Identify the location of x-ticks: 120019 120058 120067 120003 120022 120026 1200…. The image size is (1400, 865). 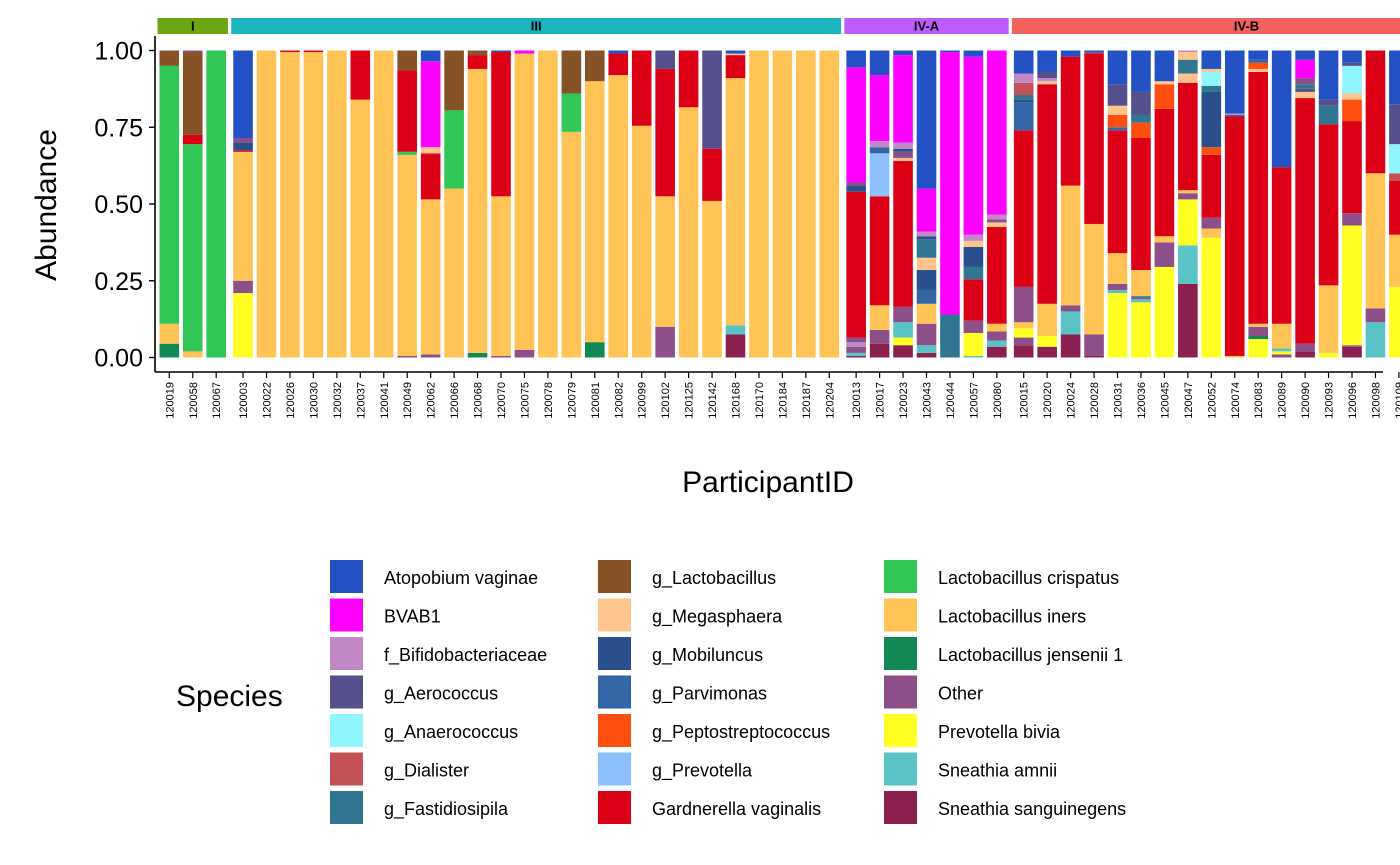
(782, 395).